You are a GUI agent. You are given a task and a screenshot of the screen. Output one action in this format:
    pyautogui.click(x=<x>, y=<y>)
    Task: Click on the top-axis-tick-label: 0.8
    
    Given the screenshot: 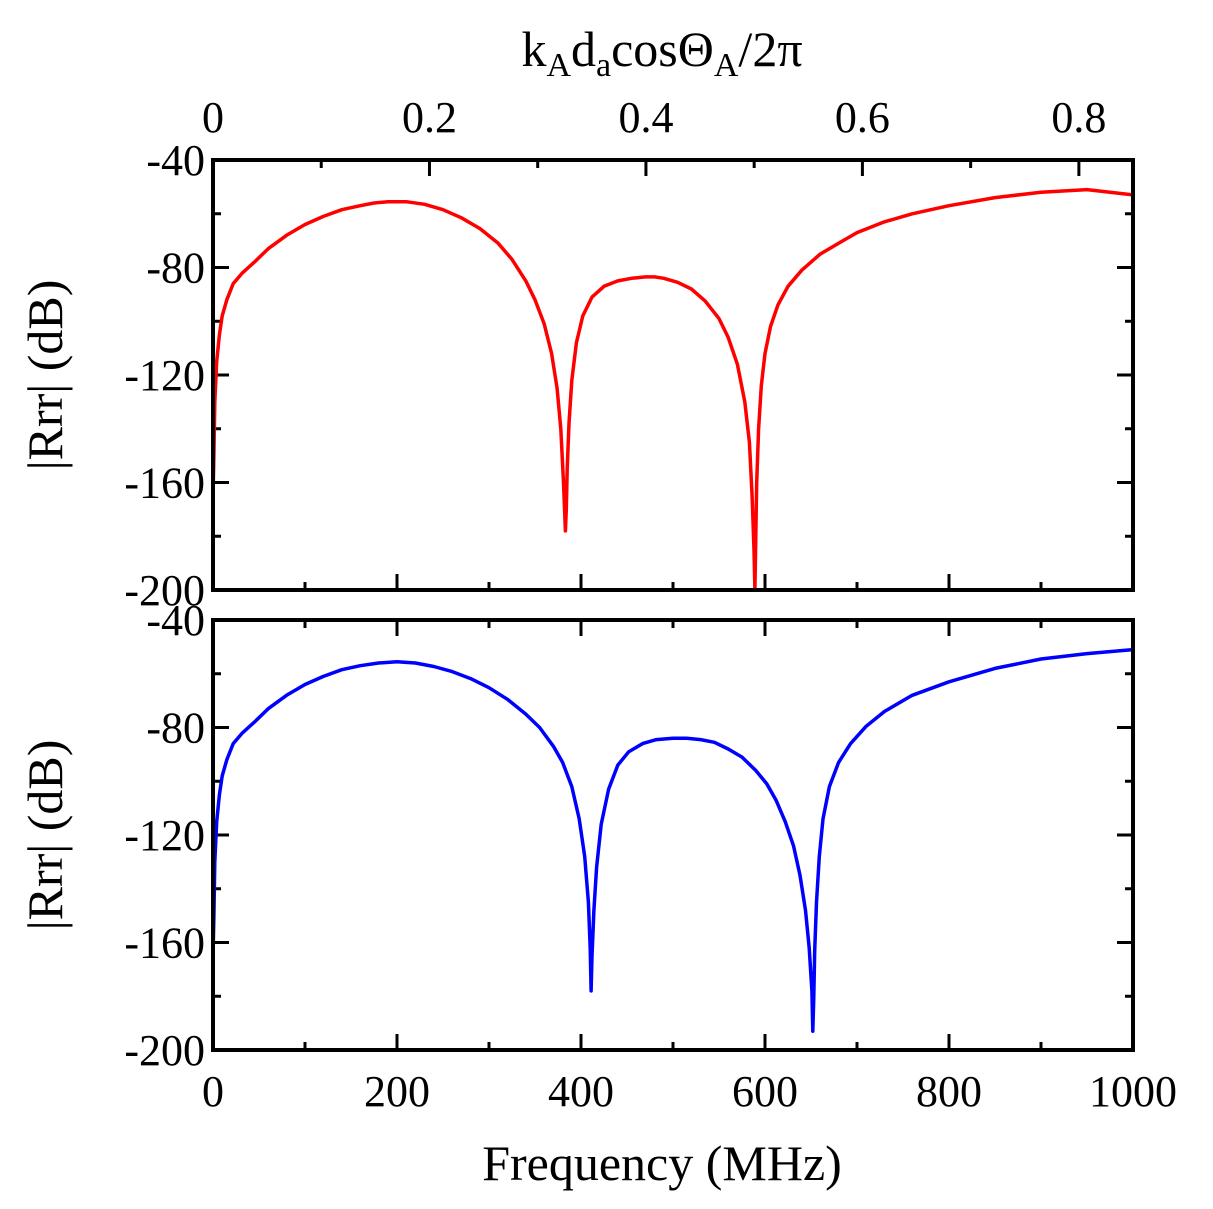 What is the action you would take?
    pyautogui.click(x=1078, y=117)
    